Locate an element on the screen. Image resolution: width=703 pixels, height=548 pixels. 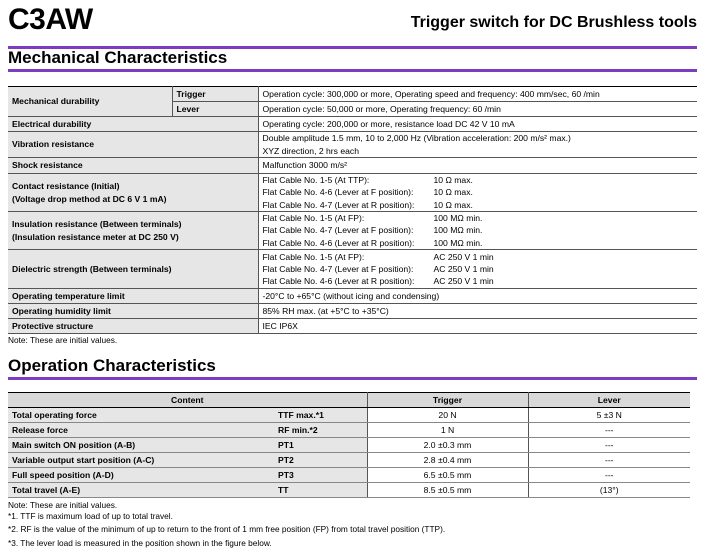
note-line: Note: These are initial values. is located at coordinates (226, 505).